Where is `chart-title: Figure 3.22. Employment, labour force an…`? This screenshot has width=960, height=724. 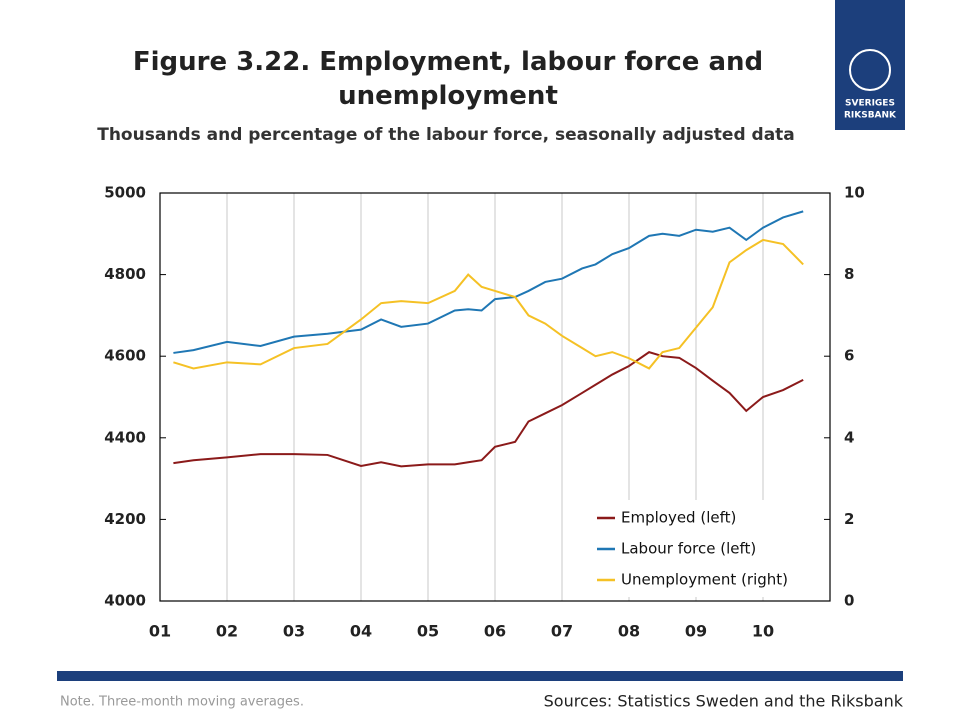 chart-title: Figure 3.22. Employment, labour force an… is located at coordinates (448, 79).